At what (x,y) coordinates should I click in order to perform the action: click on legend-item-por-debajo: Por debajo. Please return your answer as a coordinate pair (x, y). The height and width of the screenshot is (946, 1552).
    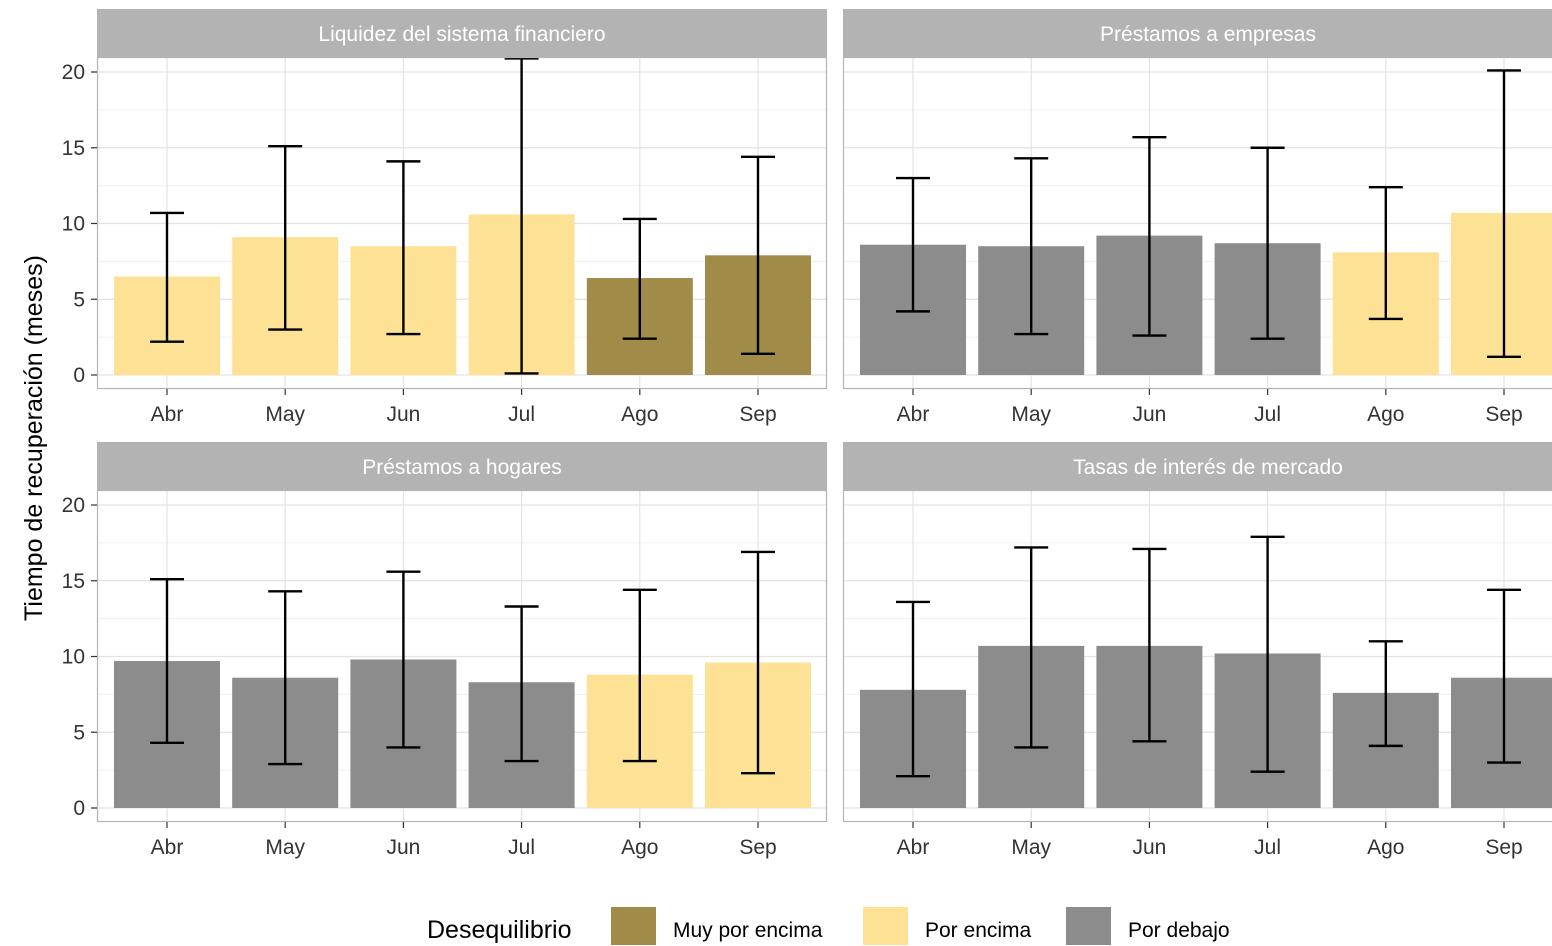
    Looking at the image, I should click on (1148, 926).